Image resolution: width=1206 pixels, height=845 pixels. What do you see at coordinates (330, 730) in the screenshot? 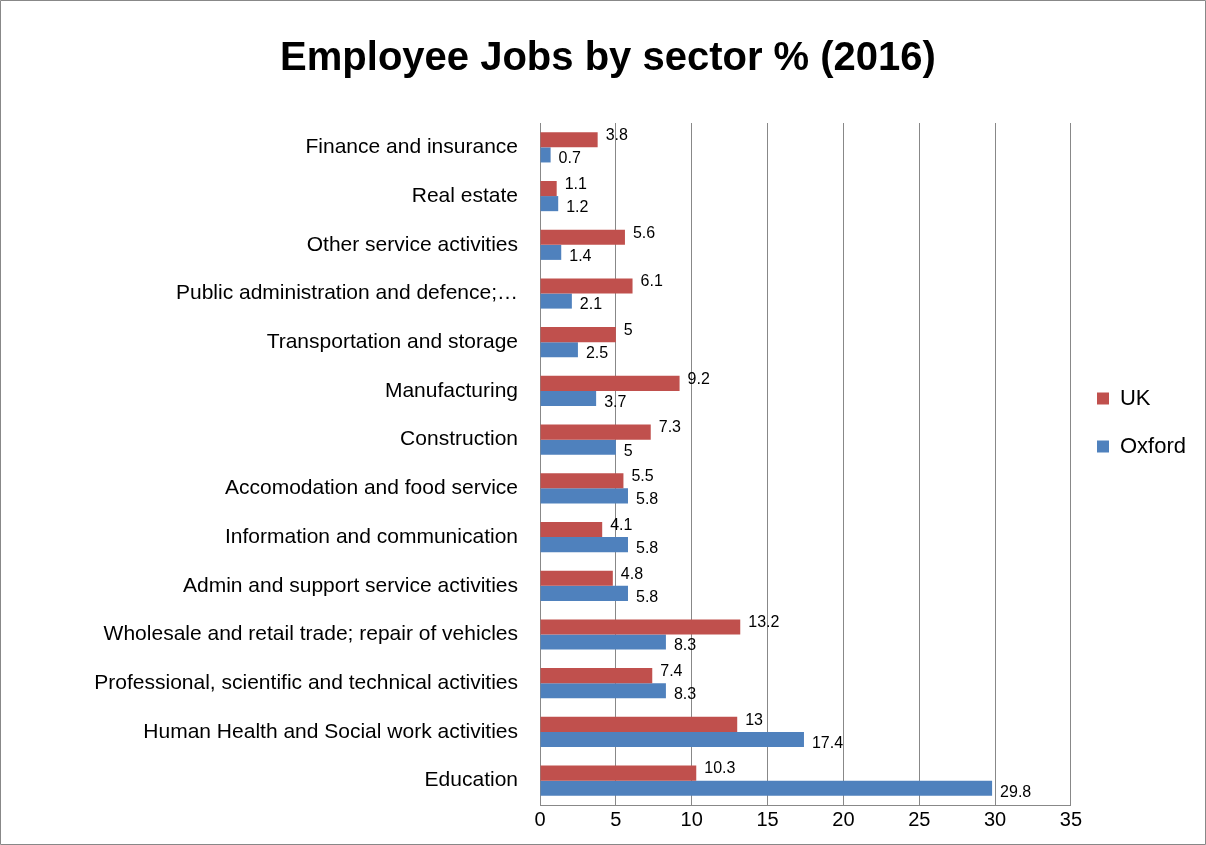
I see `y-tick-label: Human Health and Social work activities` at bounding box center [330, 730].